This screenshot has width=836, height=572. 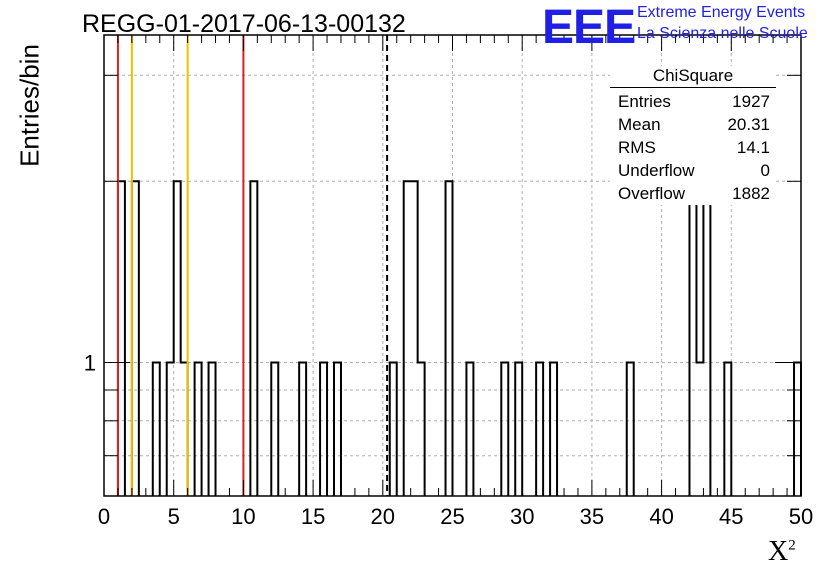 What do you see at coordinates (644, 101) in the screenshot?
I see `stats-label: Entries` at bounding box center [644, 101].